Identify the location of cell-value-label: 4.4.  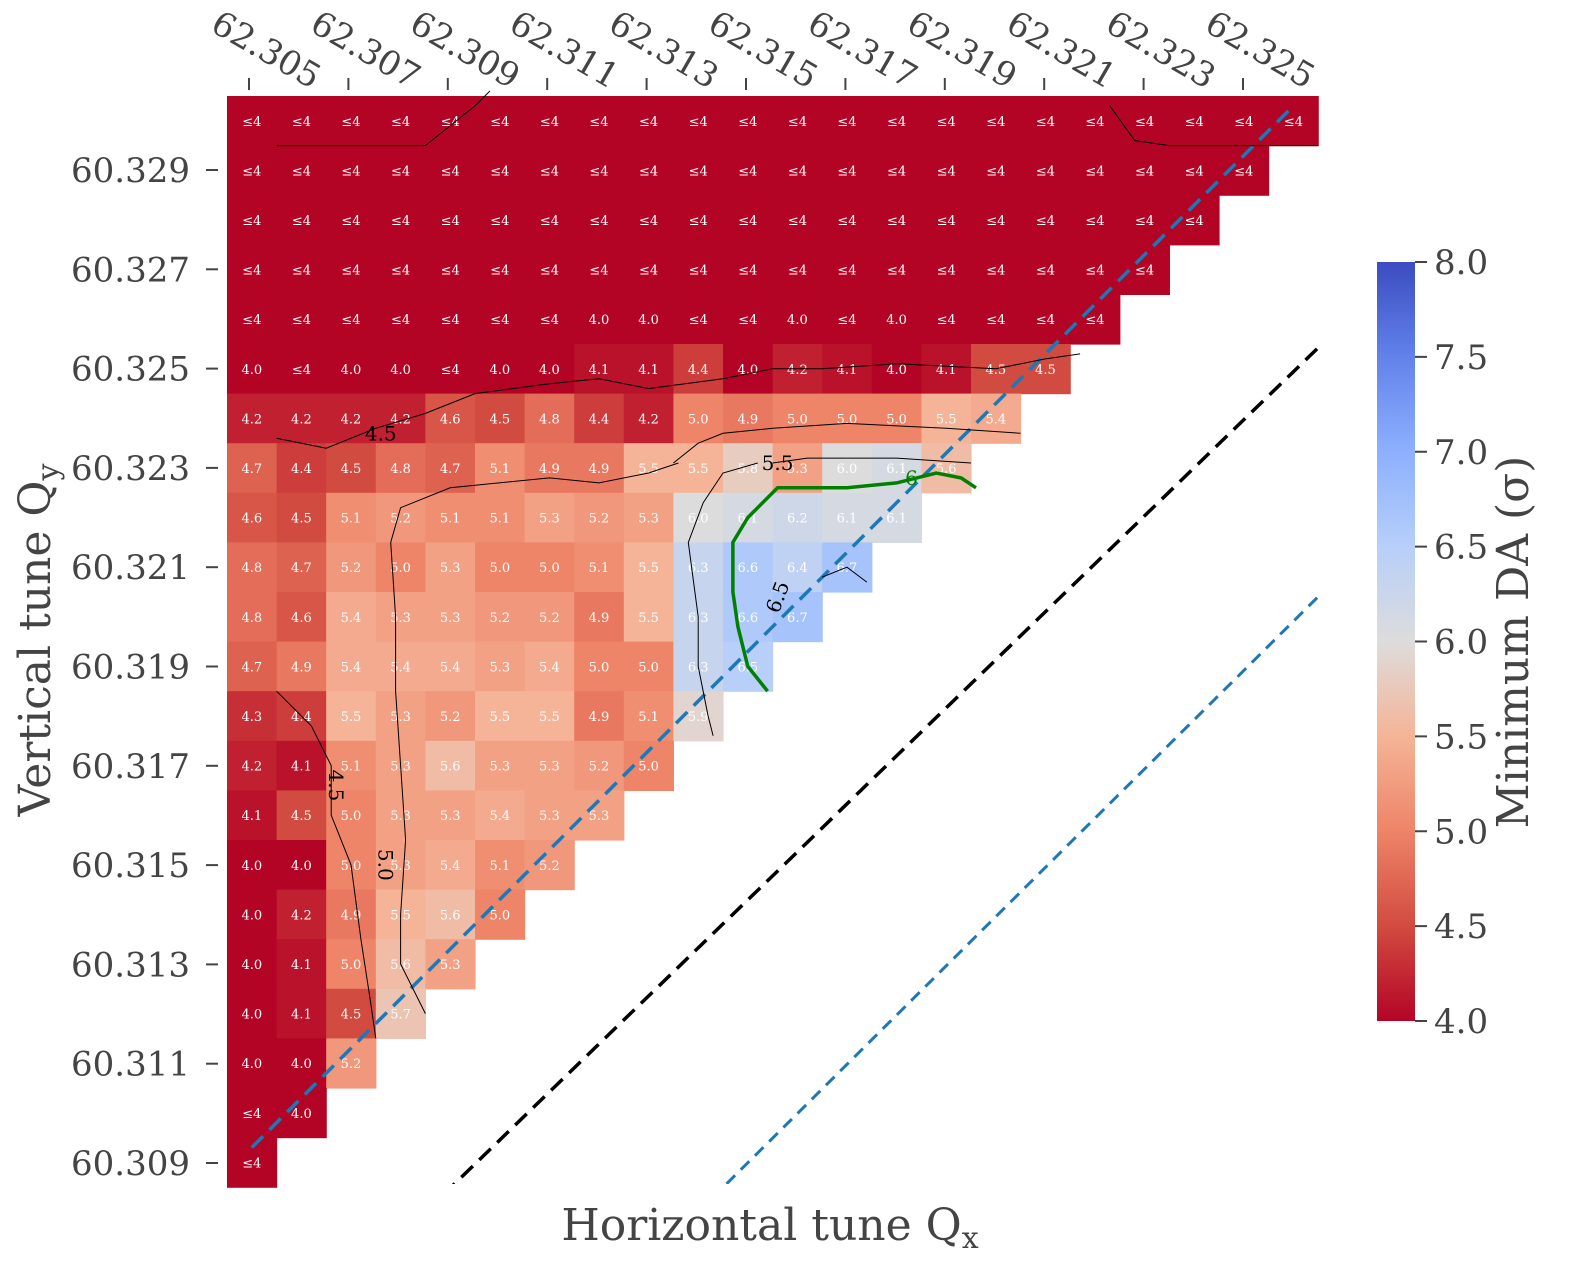
(301, 469).